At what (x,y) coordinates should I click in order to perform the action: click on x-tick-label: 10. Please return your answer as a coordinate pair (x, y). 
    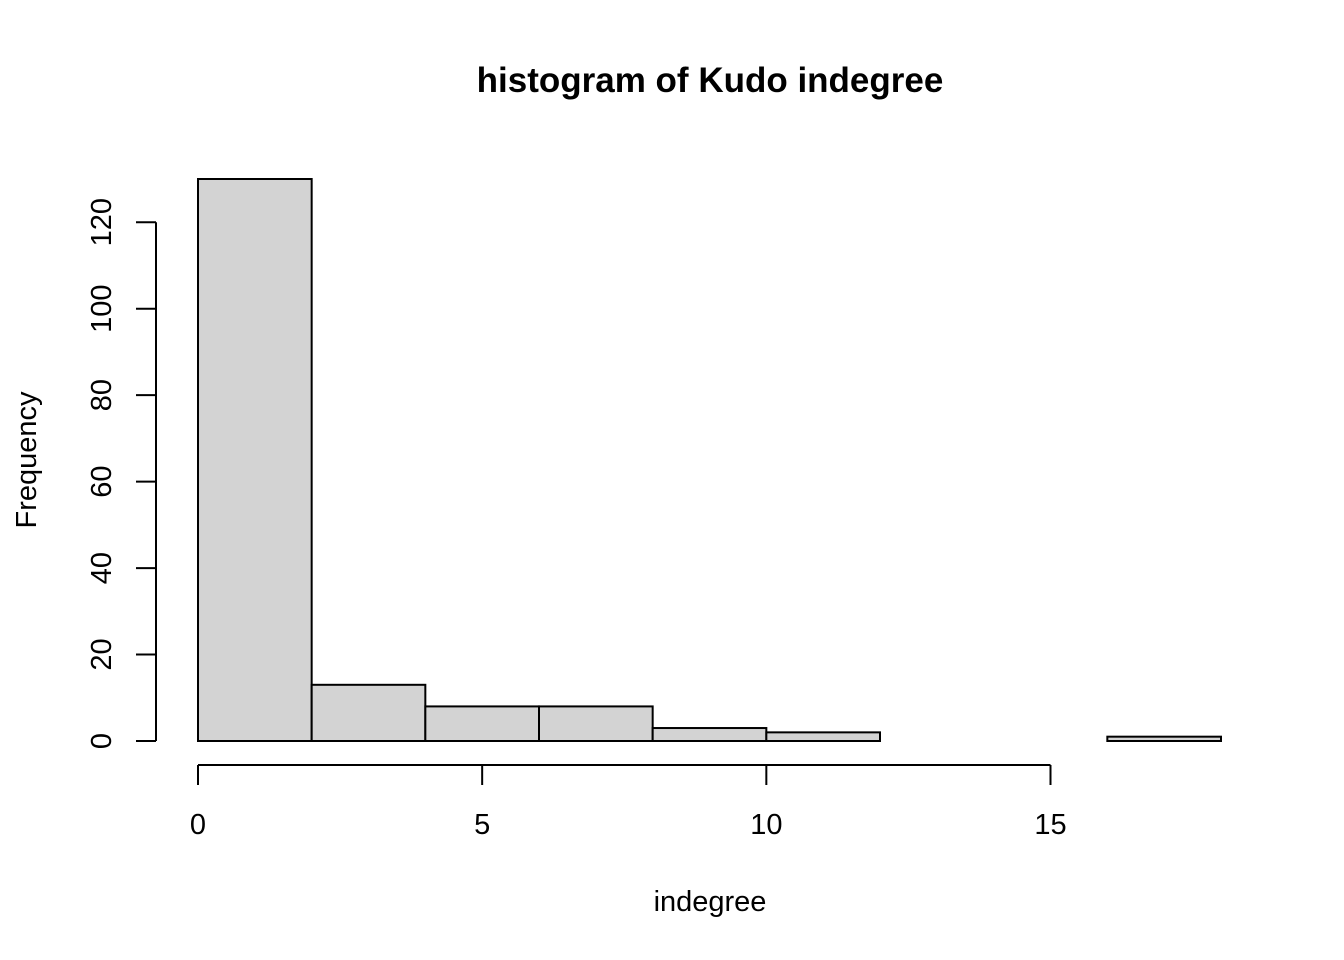
    Looking at the image, I should click on (766, 825).